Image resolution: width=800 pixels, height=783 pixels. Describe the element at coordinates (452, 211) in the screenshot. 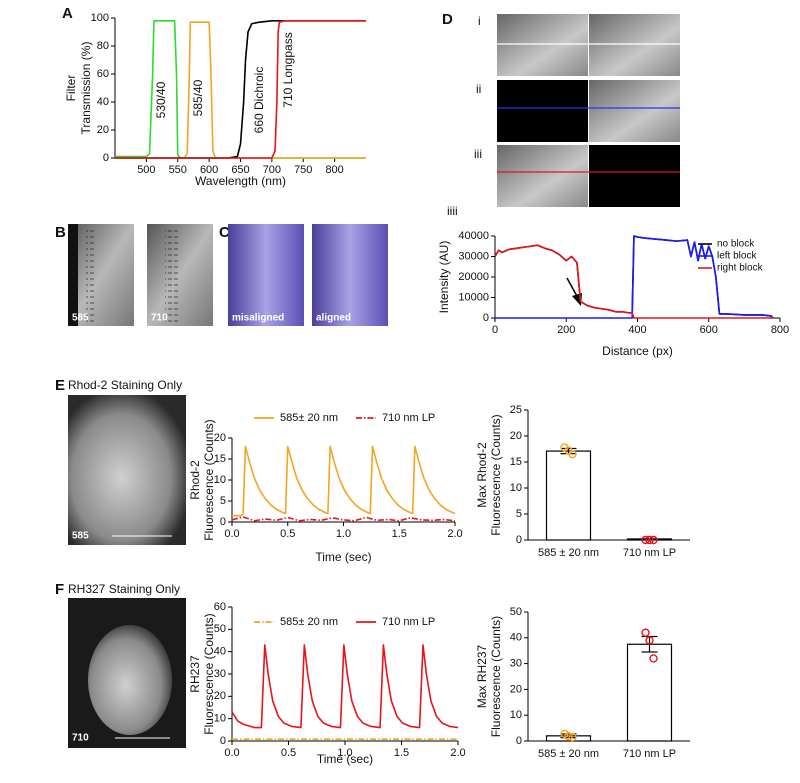

I see `image-label: iiii` at that location.